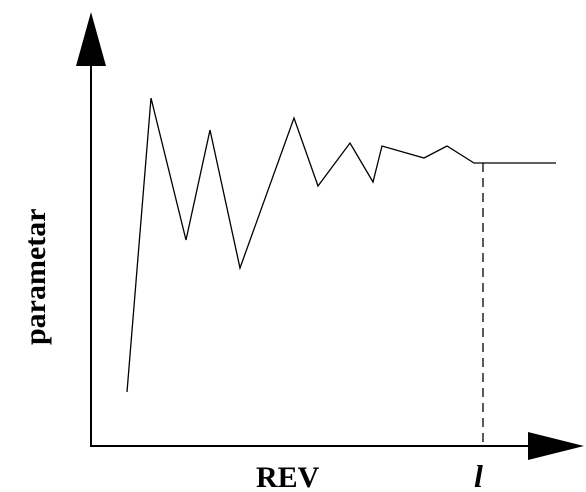  Describe the element at coordinates (35, 276) in the screenshot. I see `y-axis-label: parametar` at that location.